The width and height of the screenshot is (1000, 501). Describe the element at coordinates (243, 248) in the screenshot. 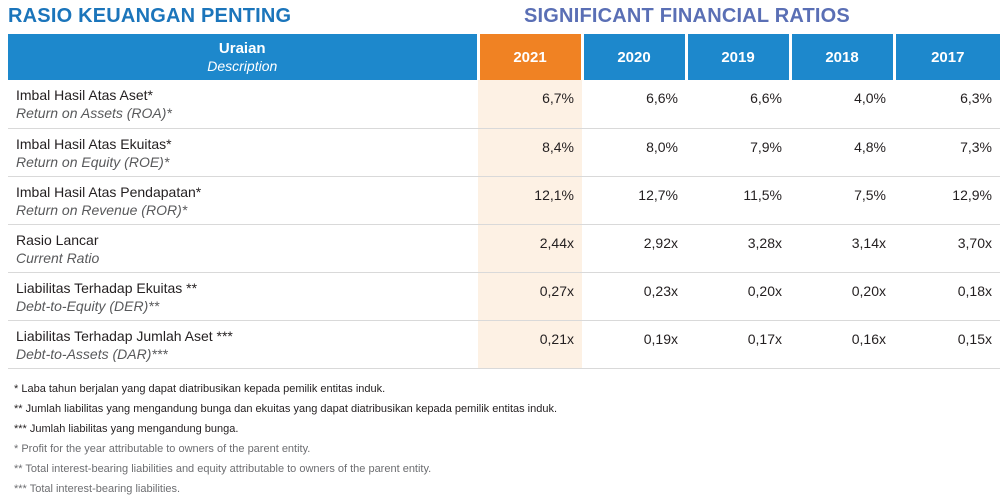

I see `row-description: Rasio Lancar Current Ratio` at that location.